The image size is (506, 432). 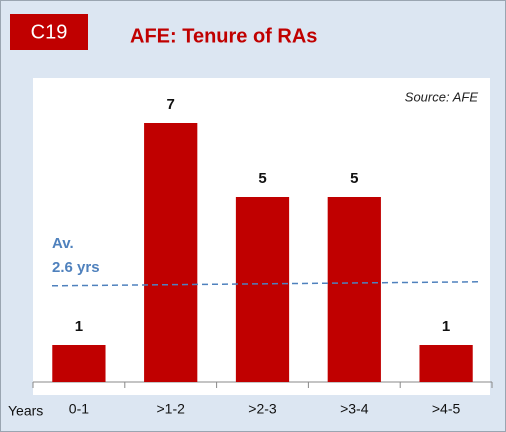 I want to click on code-box, so click(x=49, y=32).